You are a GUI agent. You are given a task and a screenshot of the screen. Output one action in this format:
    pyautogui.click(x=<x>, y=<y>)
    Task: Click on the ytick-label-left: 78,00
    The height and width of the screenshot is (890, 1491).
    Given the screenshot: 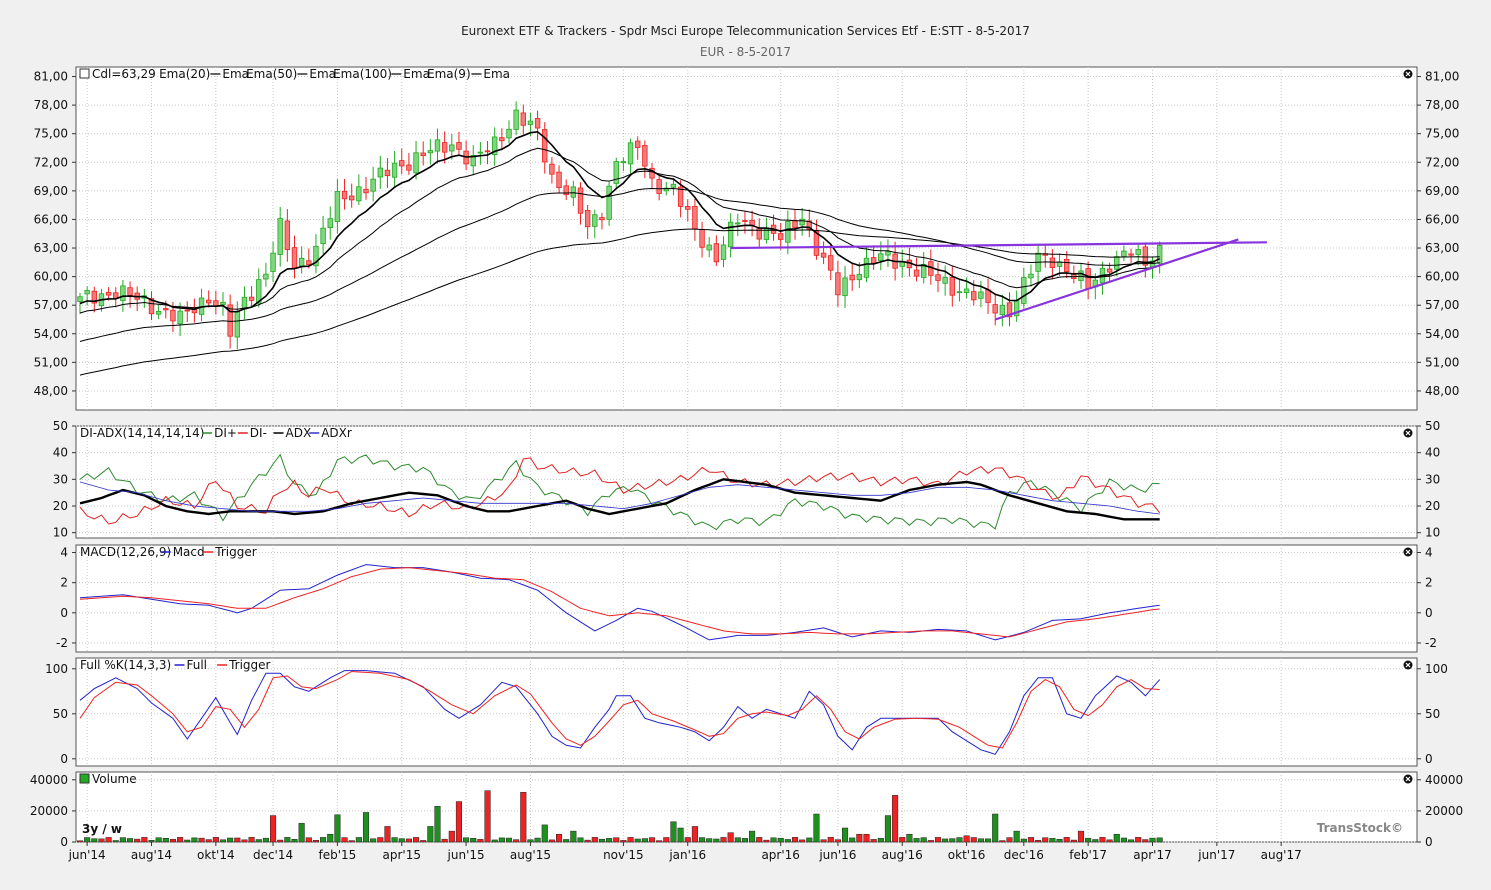 What is the action you would take?
    pyautogui.click(x=51, y=105)
    